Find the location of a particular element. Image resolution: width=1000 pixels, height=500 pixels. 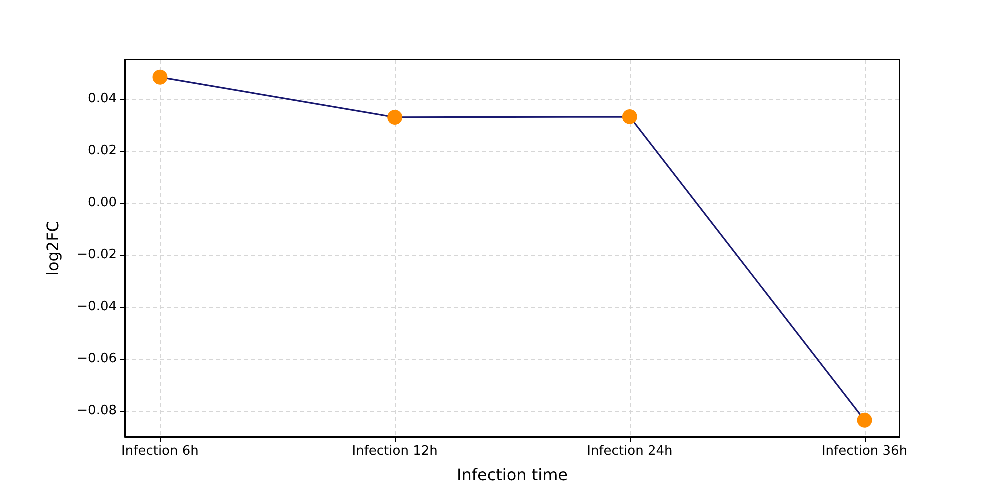

y-tick-label: 0.02 is located at coordinates (102, 151).